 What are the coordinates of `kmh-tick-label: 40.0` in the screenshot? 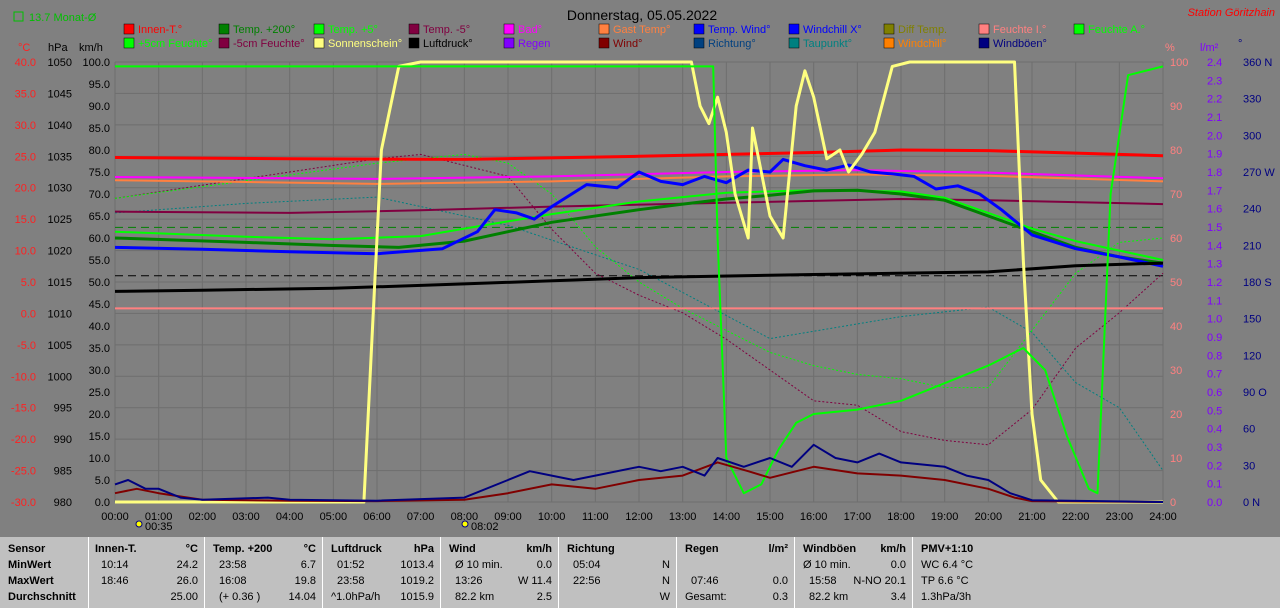 It's located at (99, 327).